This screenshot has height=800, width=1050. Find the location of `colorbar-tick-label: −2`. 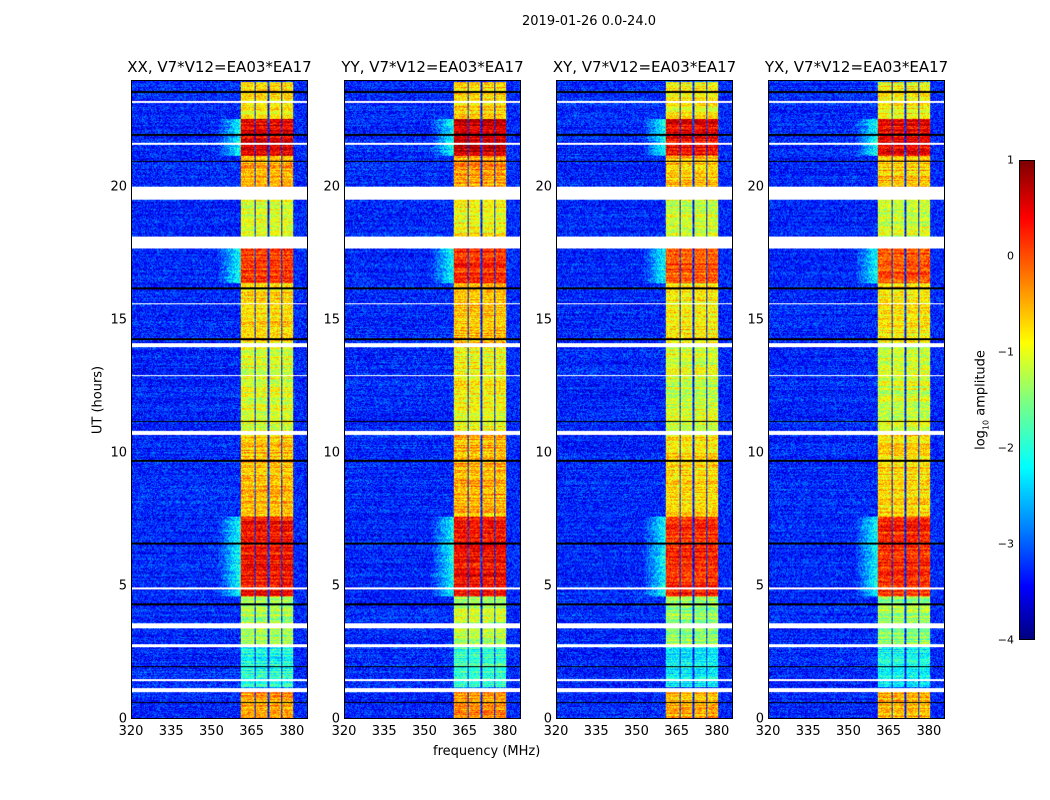

colorbar-tick-label: −2 is located at coordinates (1005, 448).